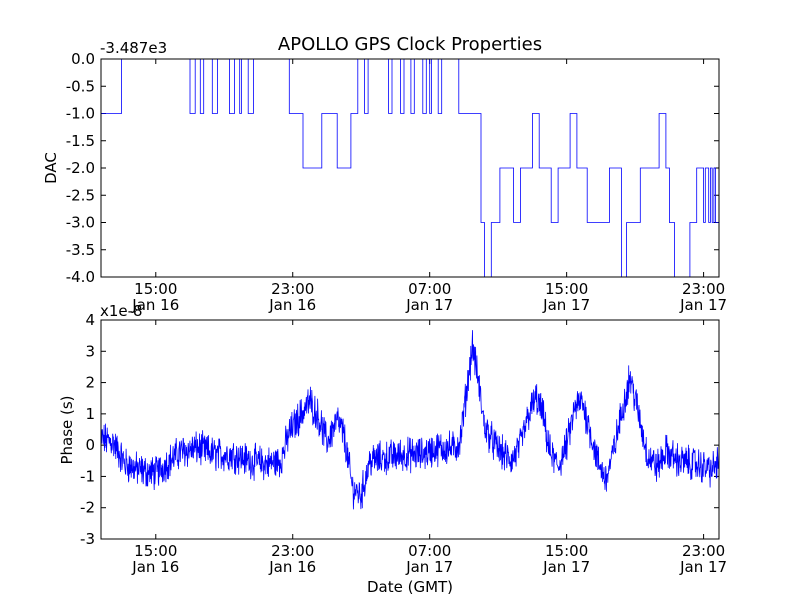 Image resolution: width=800 pixels, height=600 pixels. What do you see at coordinates (80, 86) in the screenshot?
I see `dac-ytick-label: -0.5` at bounding box center [80, 86].